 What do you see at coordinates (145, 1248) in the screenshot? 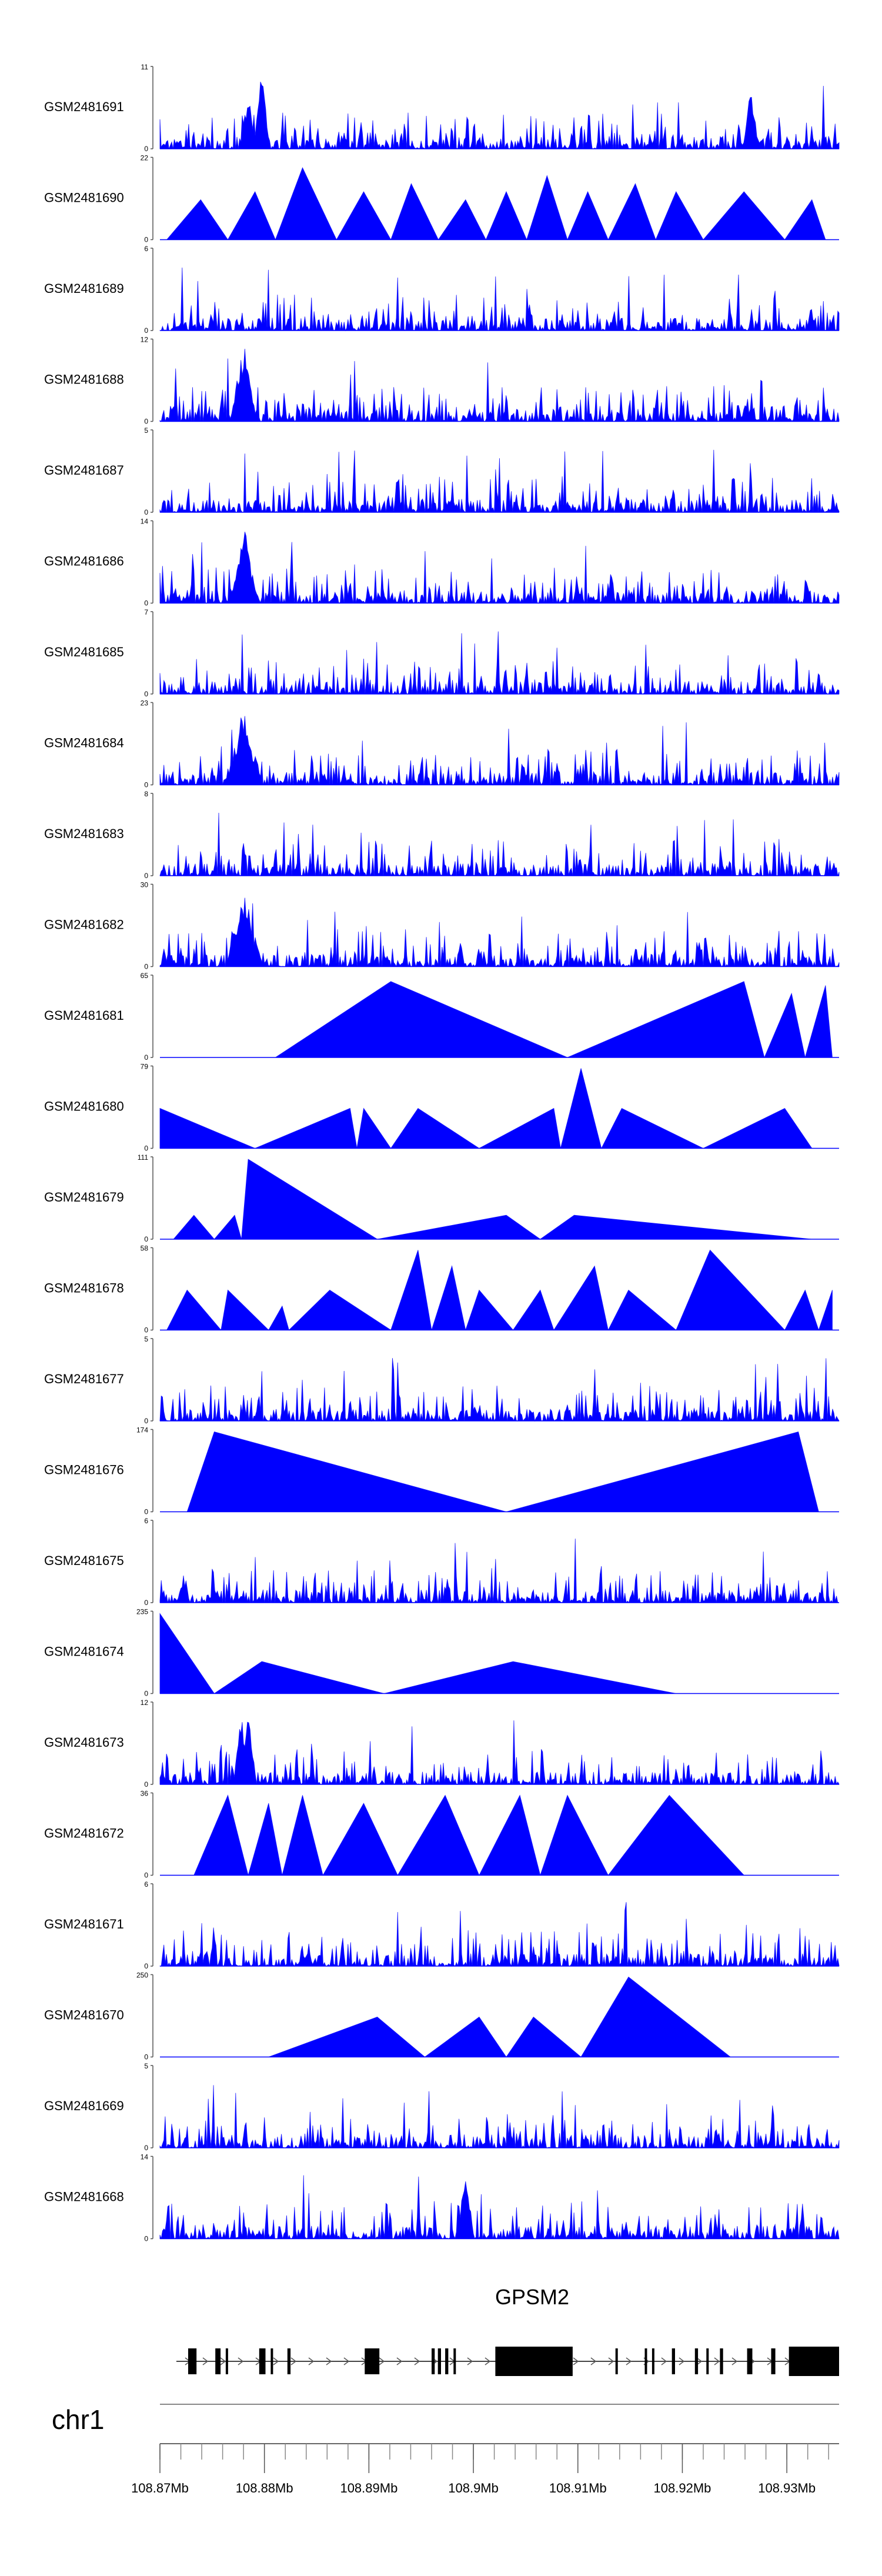
I see `y-max-label: 58` at bounding box center [145, 1248].